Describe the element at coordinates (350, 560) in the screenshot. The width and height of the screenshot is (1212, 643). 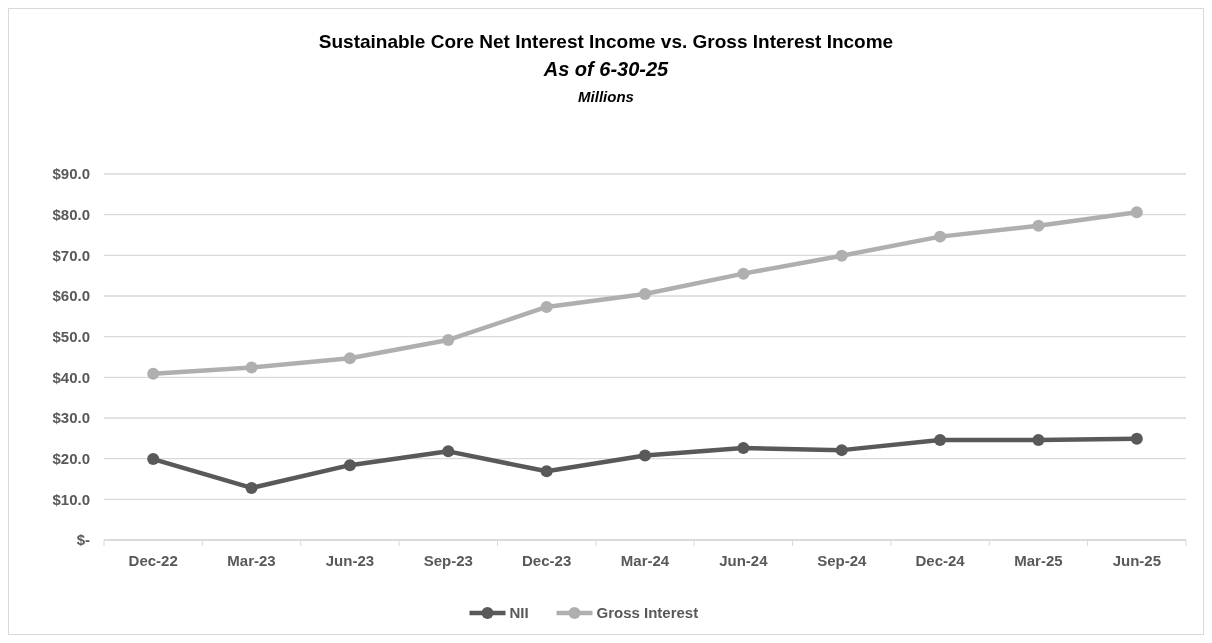
I see `x-tick-label: Jun-23` at that location.